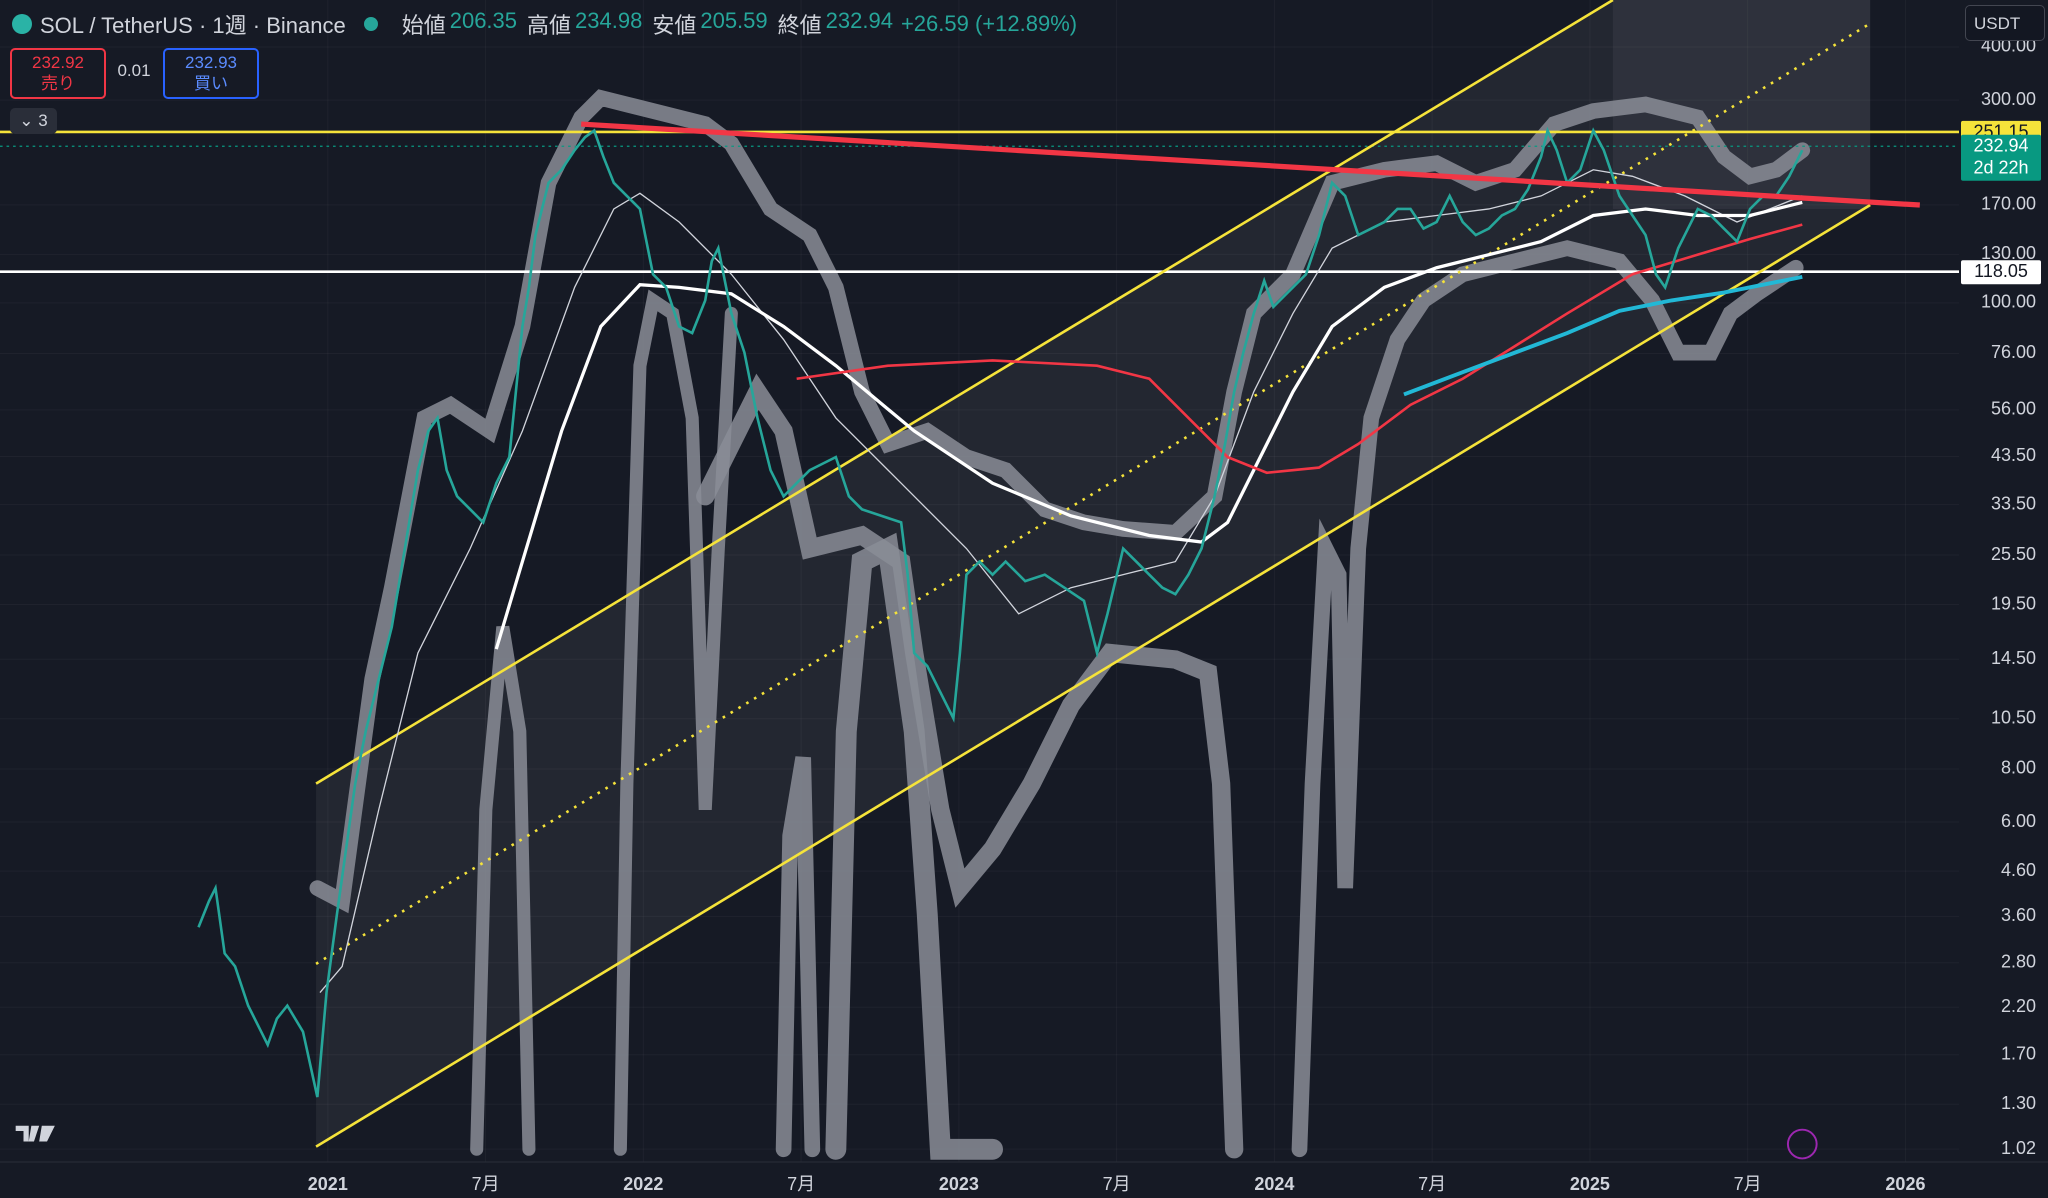 This screenshot has width=2048, height=1198. Describe the element at coordinates (859, 20) in the screenshot. I see `ohlc-value: 232.94` at that location.